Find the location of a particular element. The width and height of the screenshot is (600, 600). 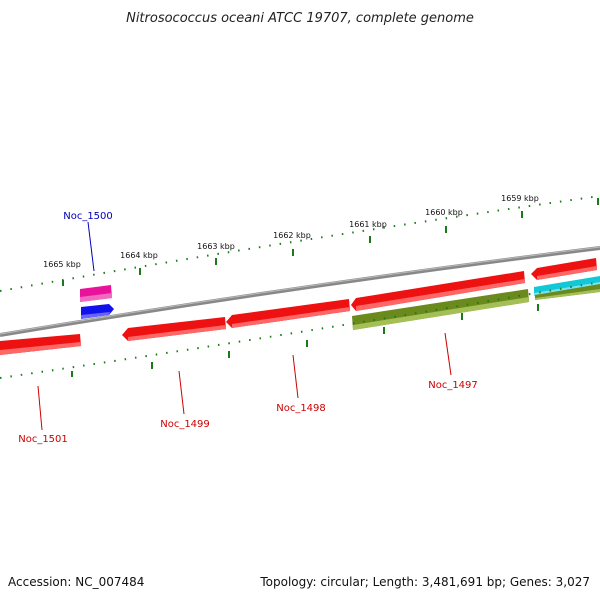

tick-label: 1664 kbp is located at coordinates (139, 255).